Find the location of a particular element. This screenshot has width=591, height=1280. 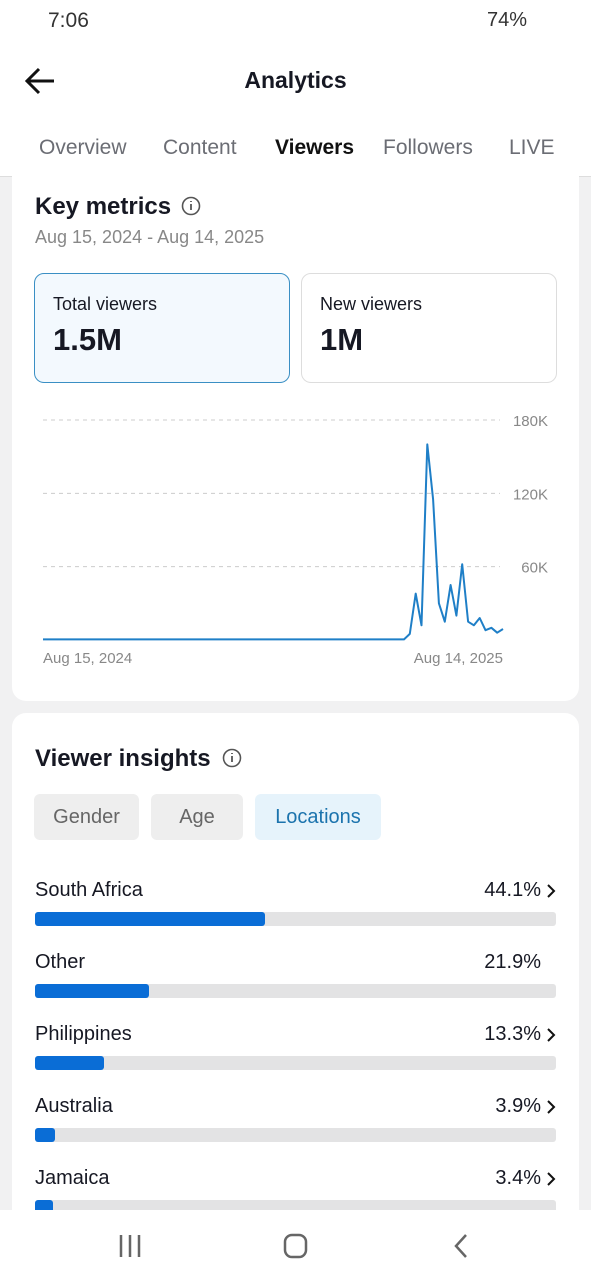

back-button is located at coordinates (40, 82).